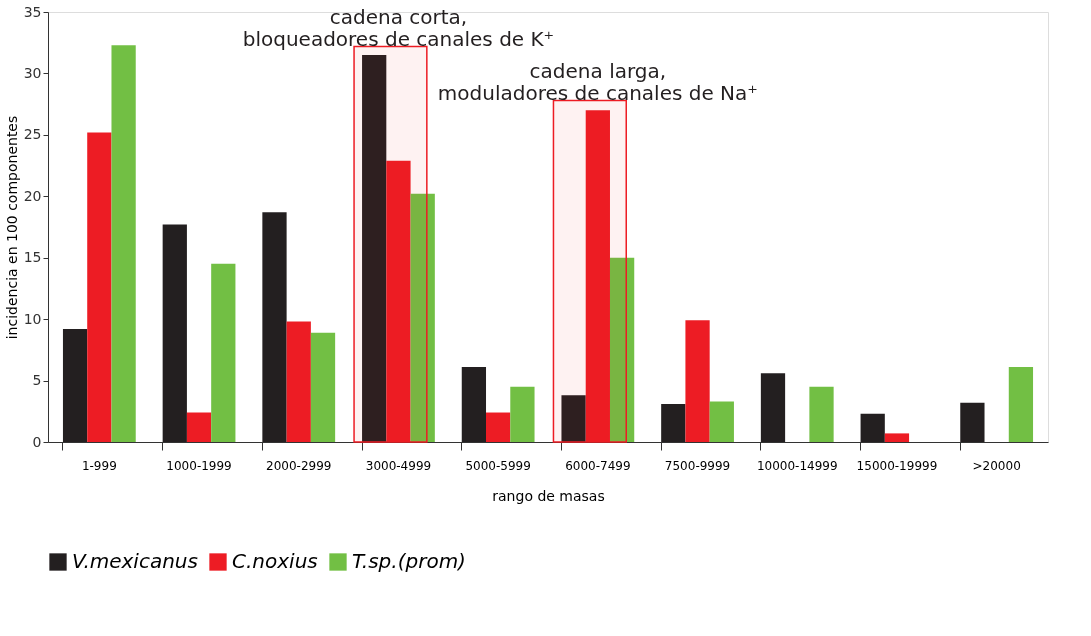 This screenshot has width=1091, height=636. Describe the element at coordinates (409, 561) in the screenshot. I see `legend-label: T.sp.(prom)` at that location.